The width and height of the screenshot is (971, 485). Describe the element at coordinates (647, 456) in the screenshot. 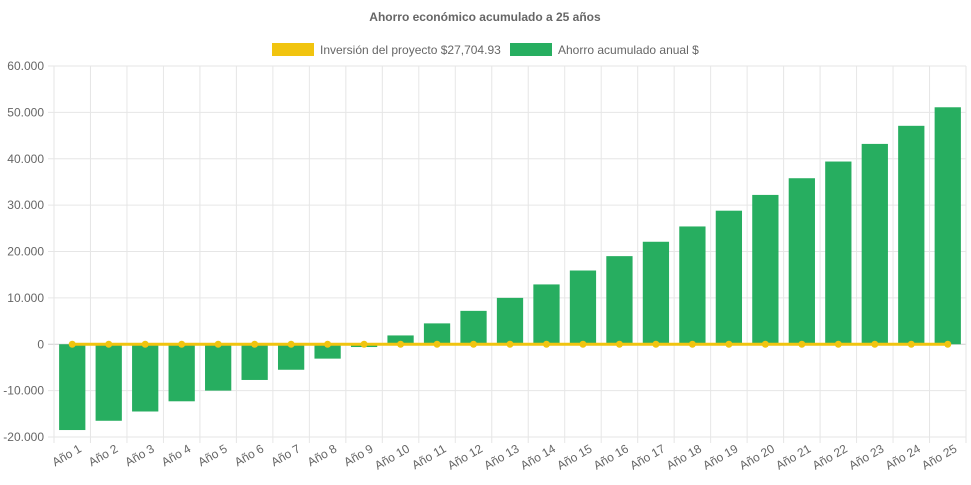

I see `x-tick-label: Año 17` at that location.